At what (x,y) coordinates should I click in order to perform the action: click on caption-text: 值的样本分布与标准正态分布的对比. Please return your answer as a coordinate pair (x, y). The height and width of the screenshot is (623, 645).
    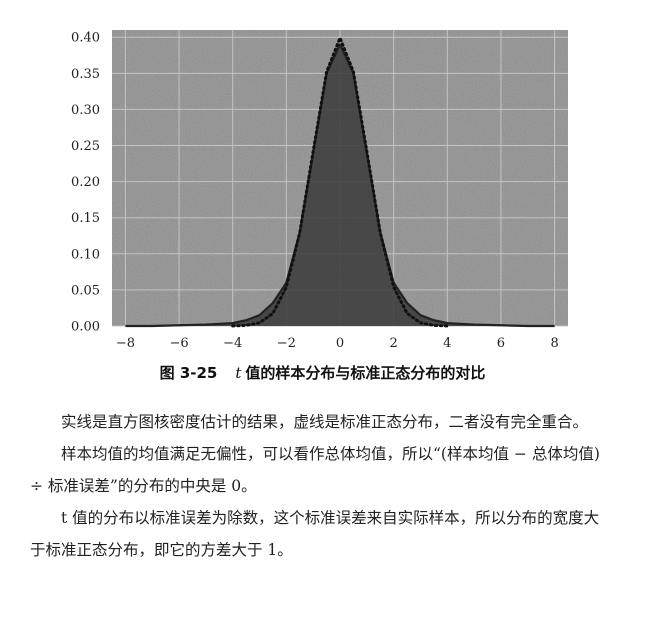
    Looking at the image, I should click on (365, 373).